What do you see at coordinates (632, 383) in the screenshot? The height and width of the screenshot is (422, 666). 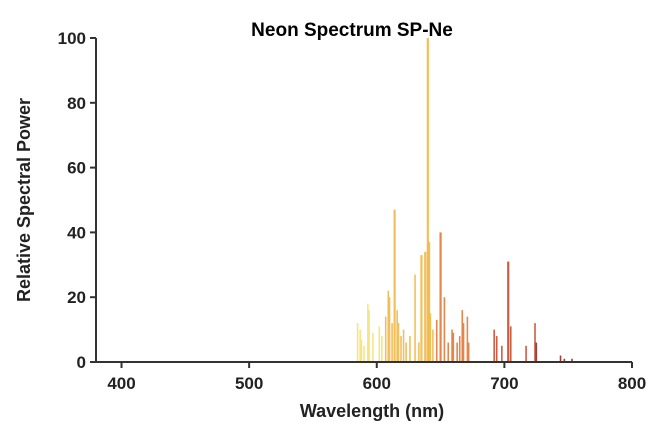 I see `x-tick-label: 800` at bounding box center [632, 383].